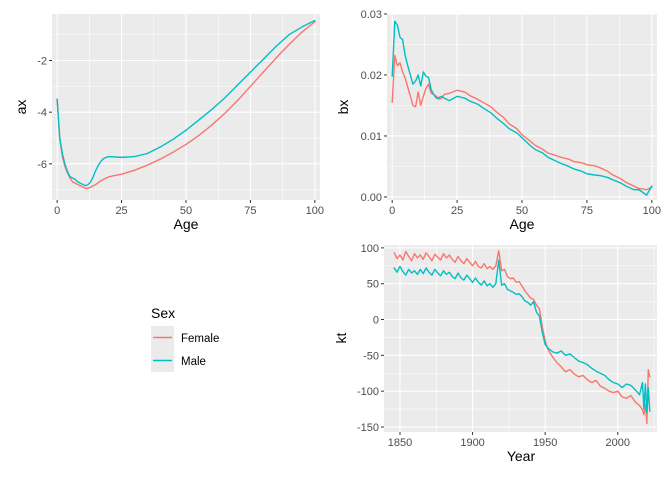  I want to click on ax-series-female, so click(186, 105).